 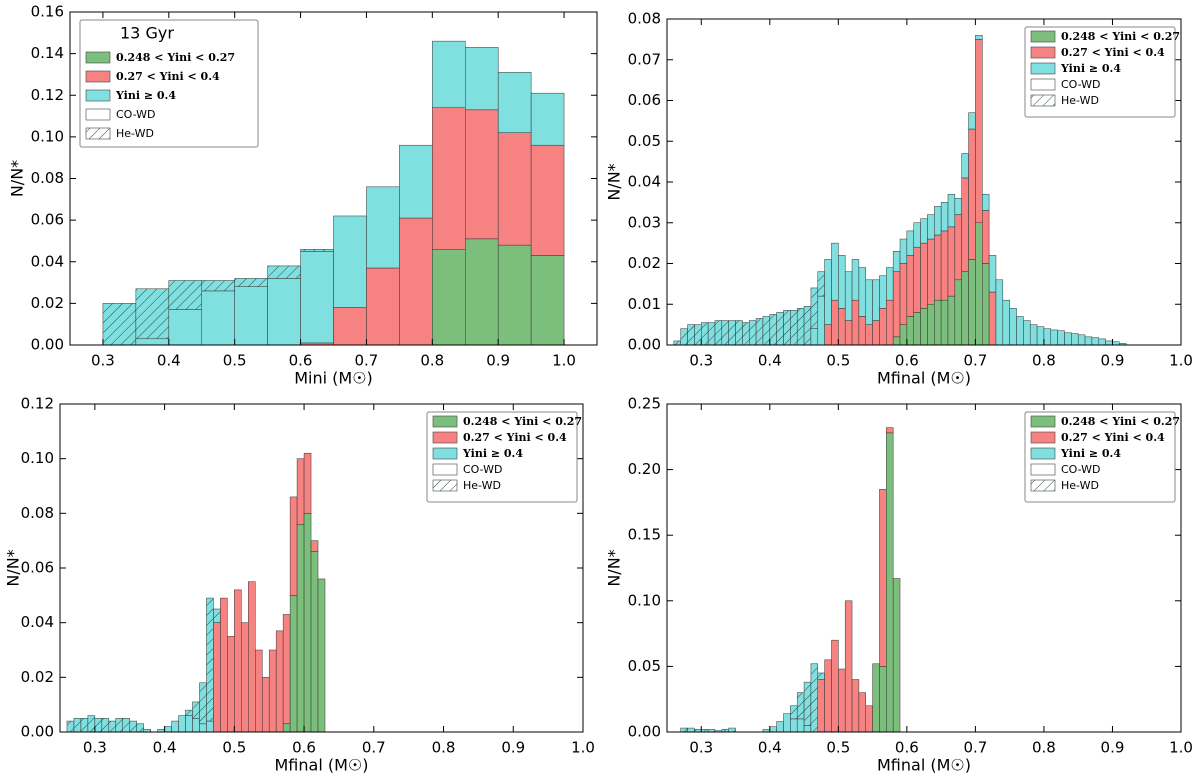 I want to click on legend-frame, so click(x=502, y=457).